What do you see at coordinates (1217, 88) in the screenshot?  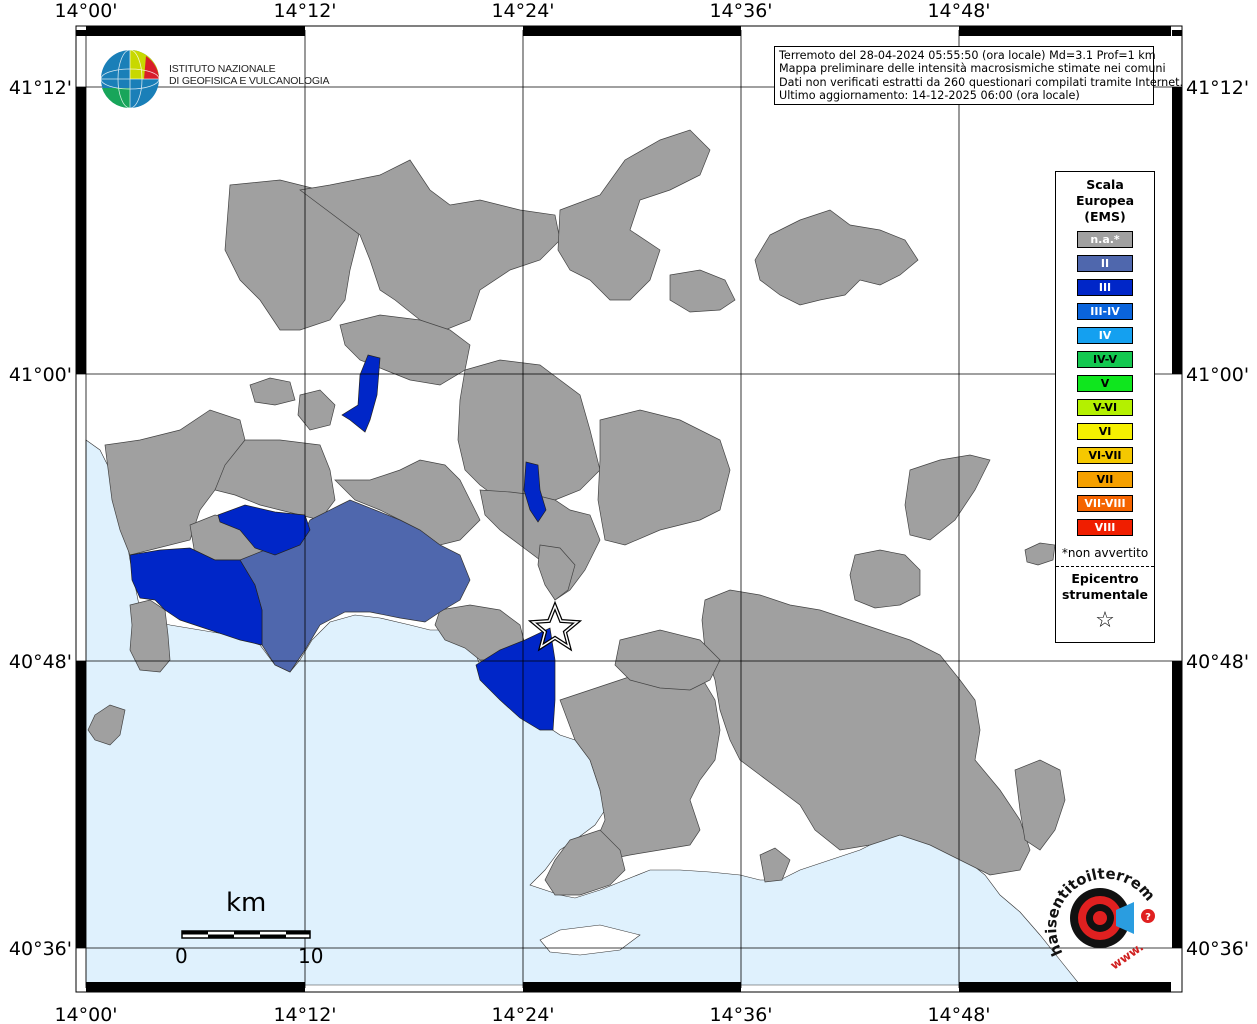 I see `right-lat-label: 41°12'` at bounding box center [1217, 88].